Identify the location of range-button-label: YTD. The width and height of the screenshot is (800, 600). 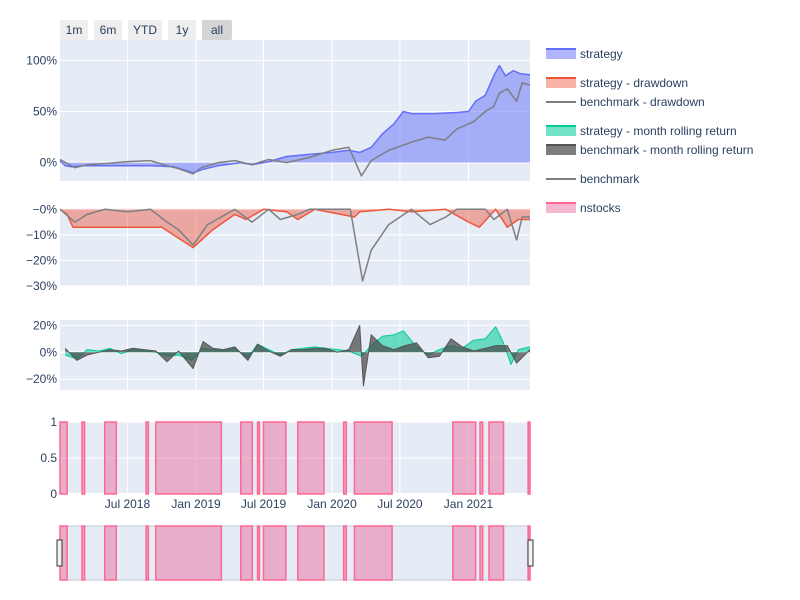
(145, 30).